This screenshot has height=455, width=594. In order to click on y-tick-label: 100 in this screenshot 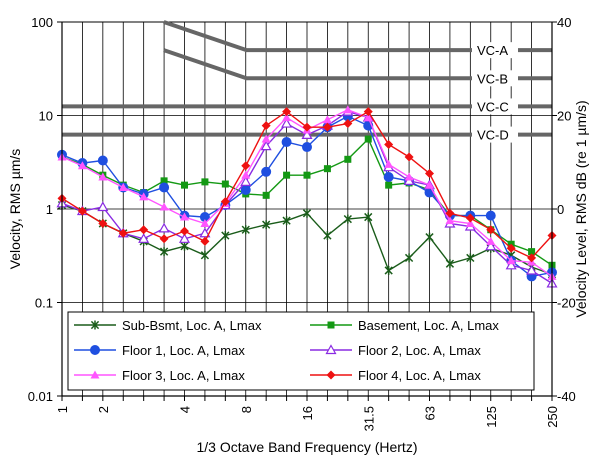, I will do `click(42, 22)`.